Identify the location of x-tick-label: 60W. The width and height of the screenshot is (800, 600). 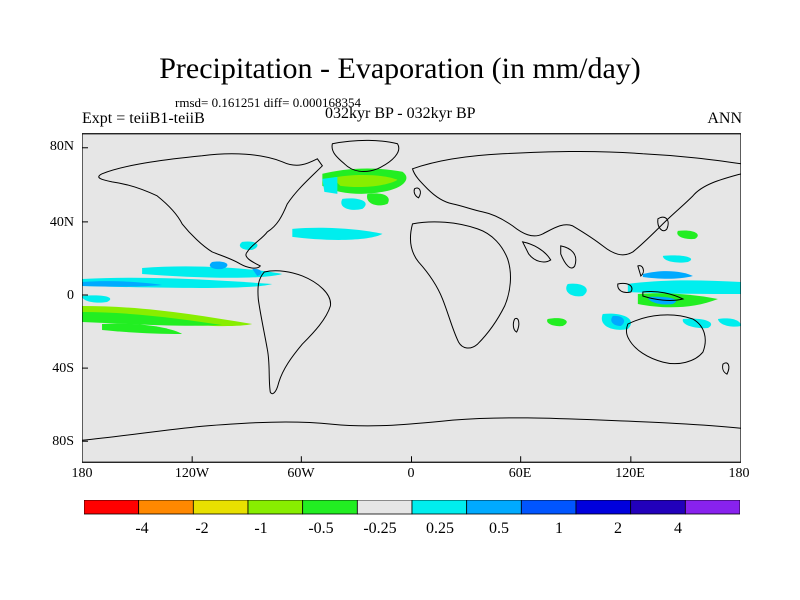
(301, 473).